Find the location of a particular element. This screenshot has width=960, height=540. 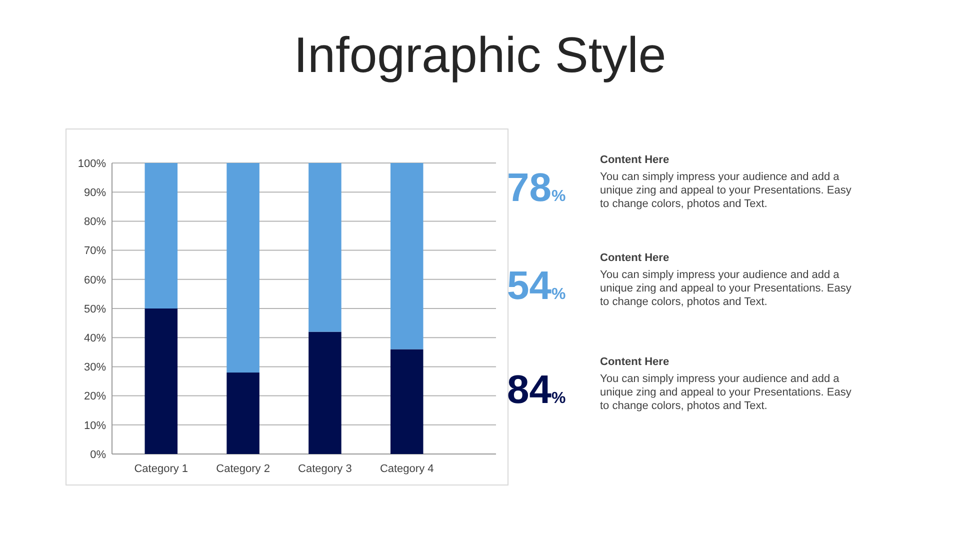

y-tick-label: 20% is located at coordinates (95, 396).